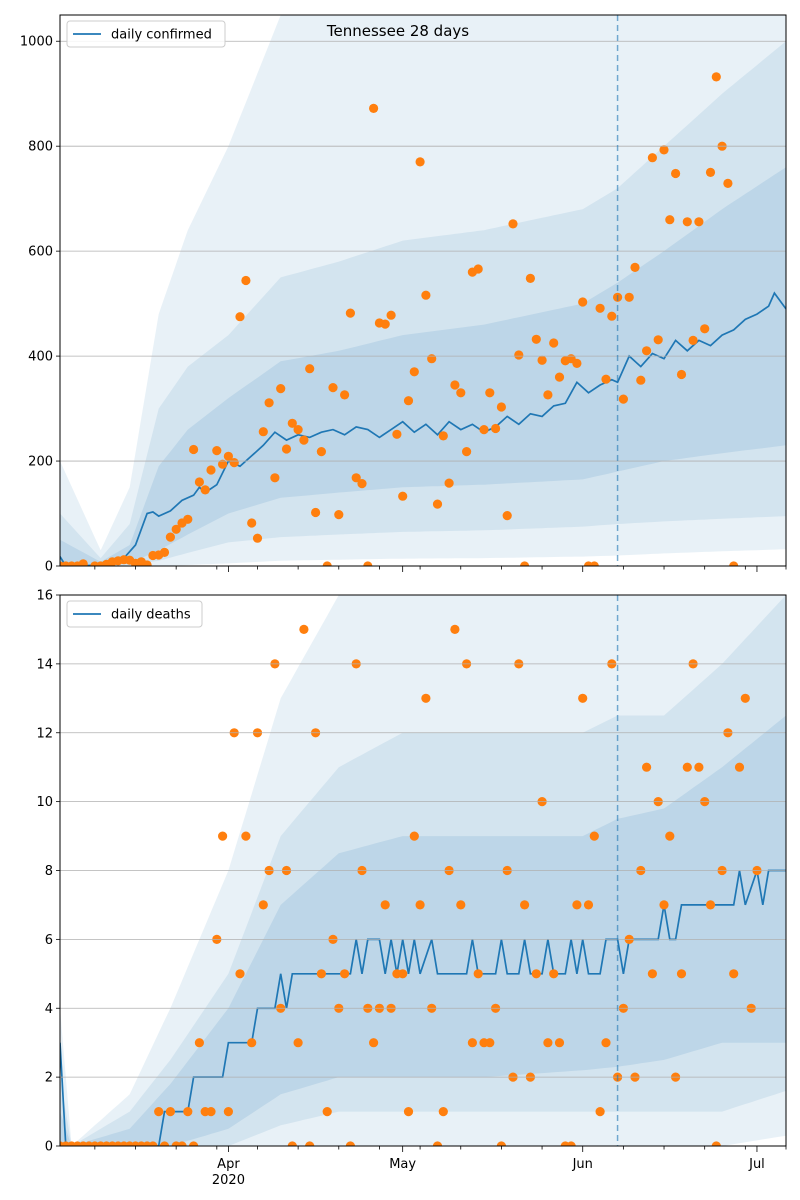 The image size is (800, 1200). I want to click on y-tick-label: 6, so click(49, 940).